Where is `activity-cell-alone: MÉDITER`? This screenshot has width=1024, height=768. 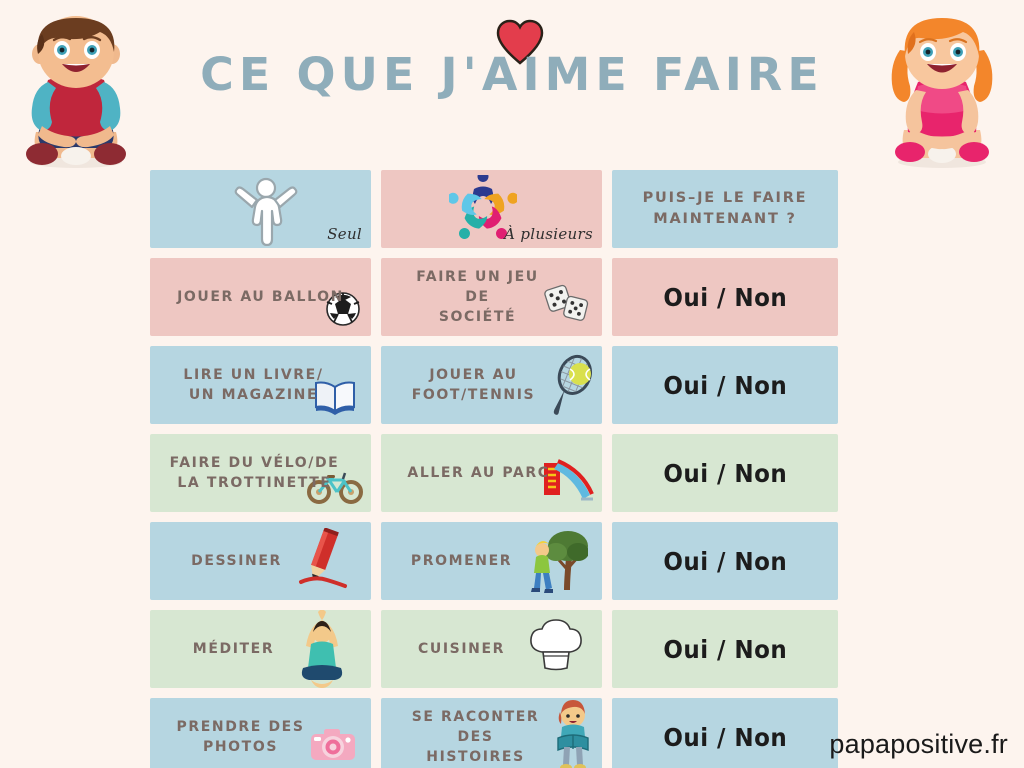
activity-cell-alone: MÉDITER is located at coordinates (260, 649).